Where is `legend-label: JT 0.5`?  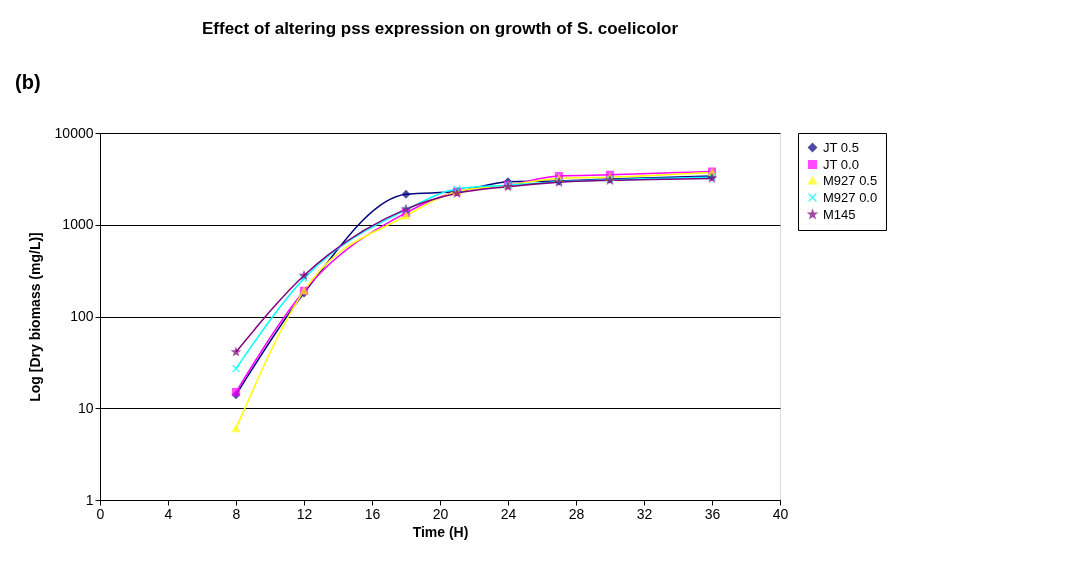 legend-label: JT 0.5 is located at coordinates (841, 147).